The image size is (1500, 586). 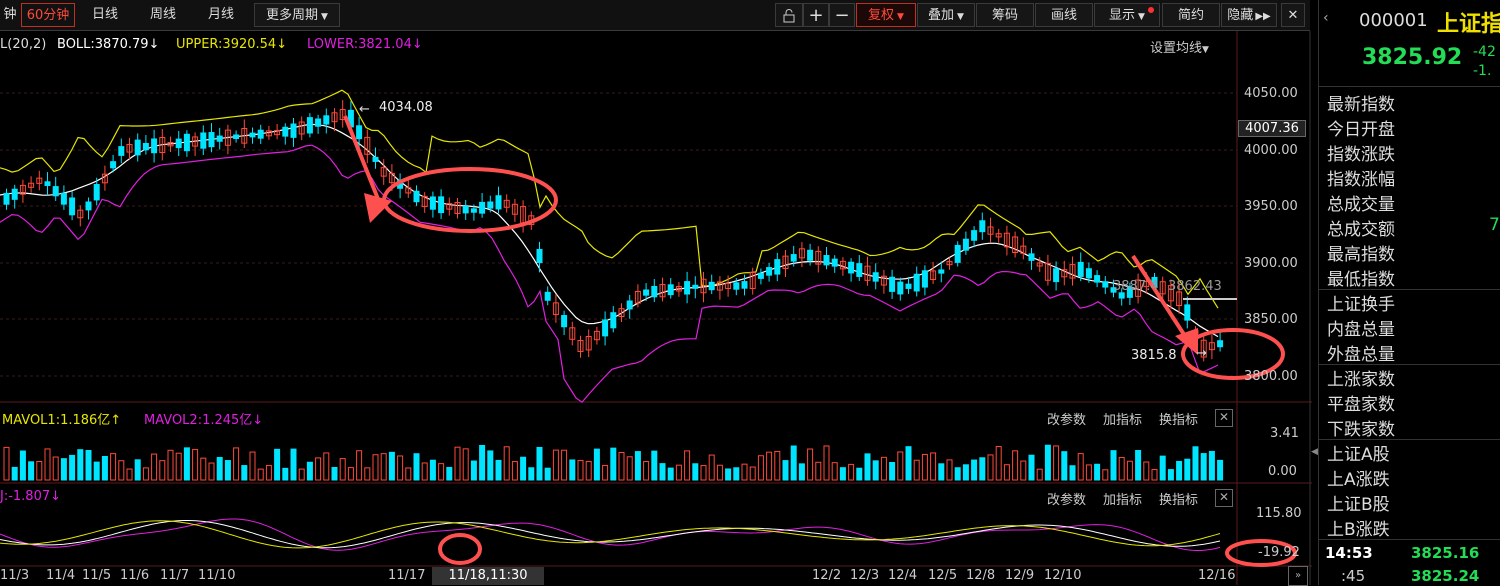 I want to click on osc-add-indicator-button: 加指标, so click(x=1123, y=500).